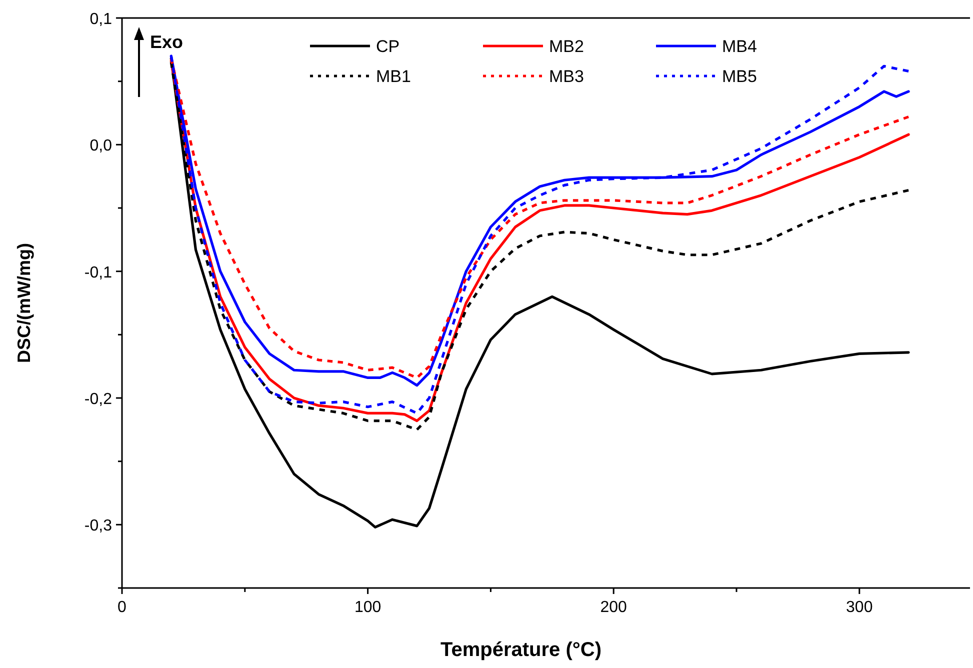 This screenshot has width=973, height=668. I want to click on y-tick-label: -0,3, so click(98, 526).